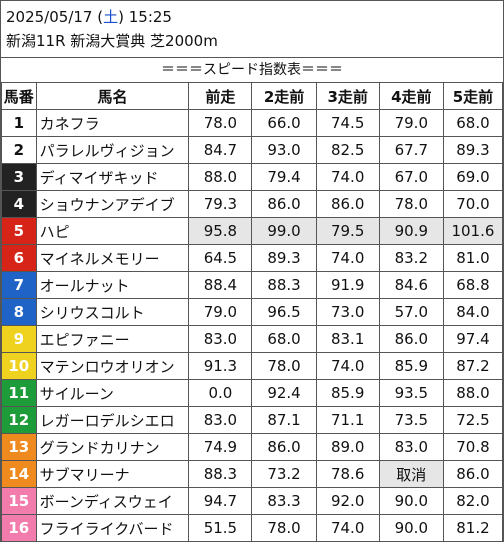 The height and width of the screenshot is (542, 504). What do you see at coordinates (347, 231) in the screenshot?
I see `speed-index-cell: 79.5` at bounding box center [347, 231].